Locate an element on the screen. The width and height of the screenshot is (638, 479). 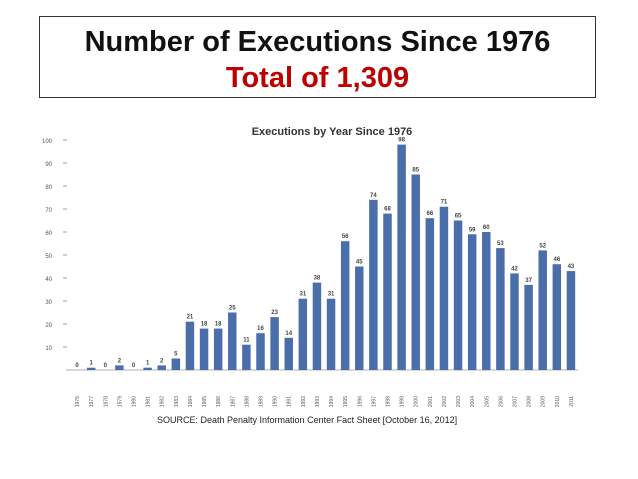
x-tick-label: 1992 is located at coordinates (304, 401).